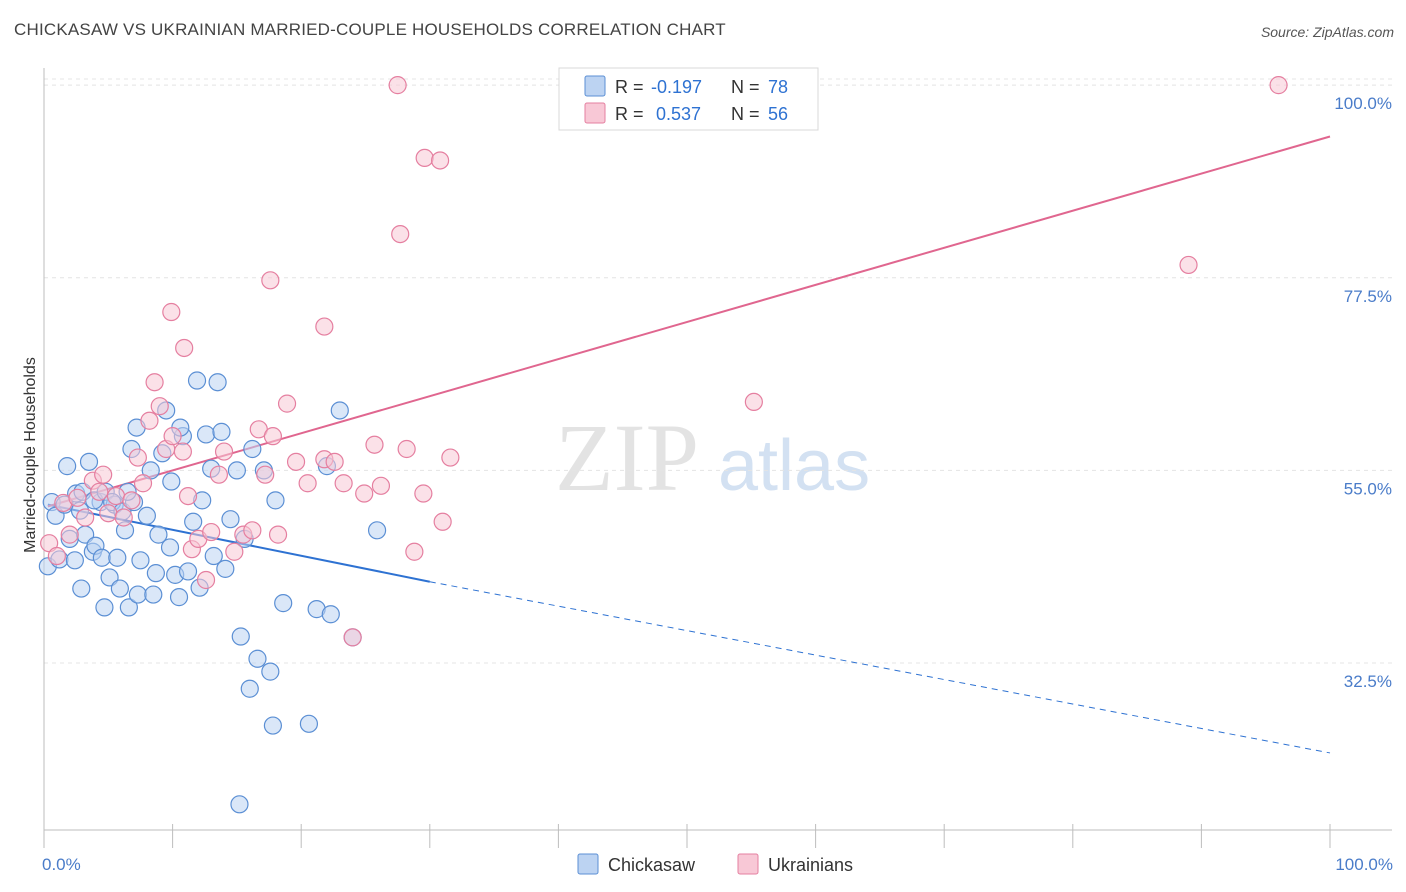 The height and width of the screenshot is (892, 1406). What do you see at coordinates (1363, 103) in the screenshot?
I see `y-tick-label: 100.0%` at bounding box center [1363, 103].